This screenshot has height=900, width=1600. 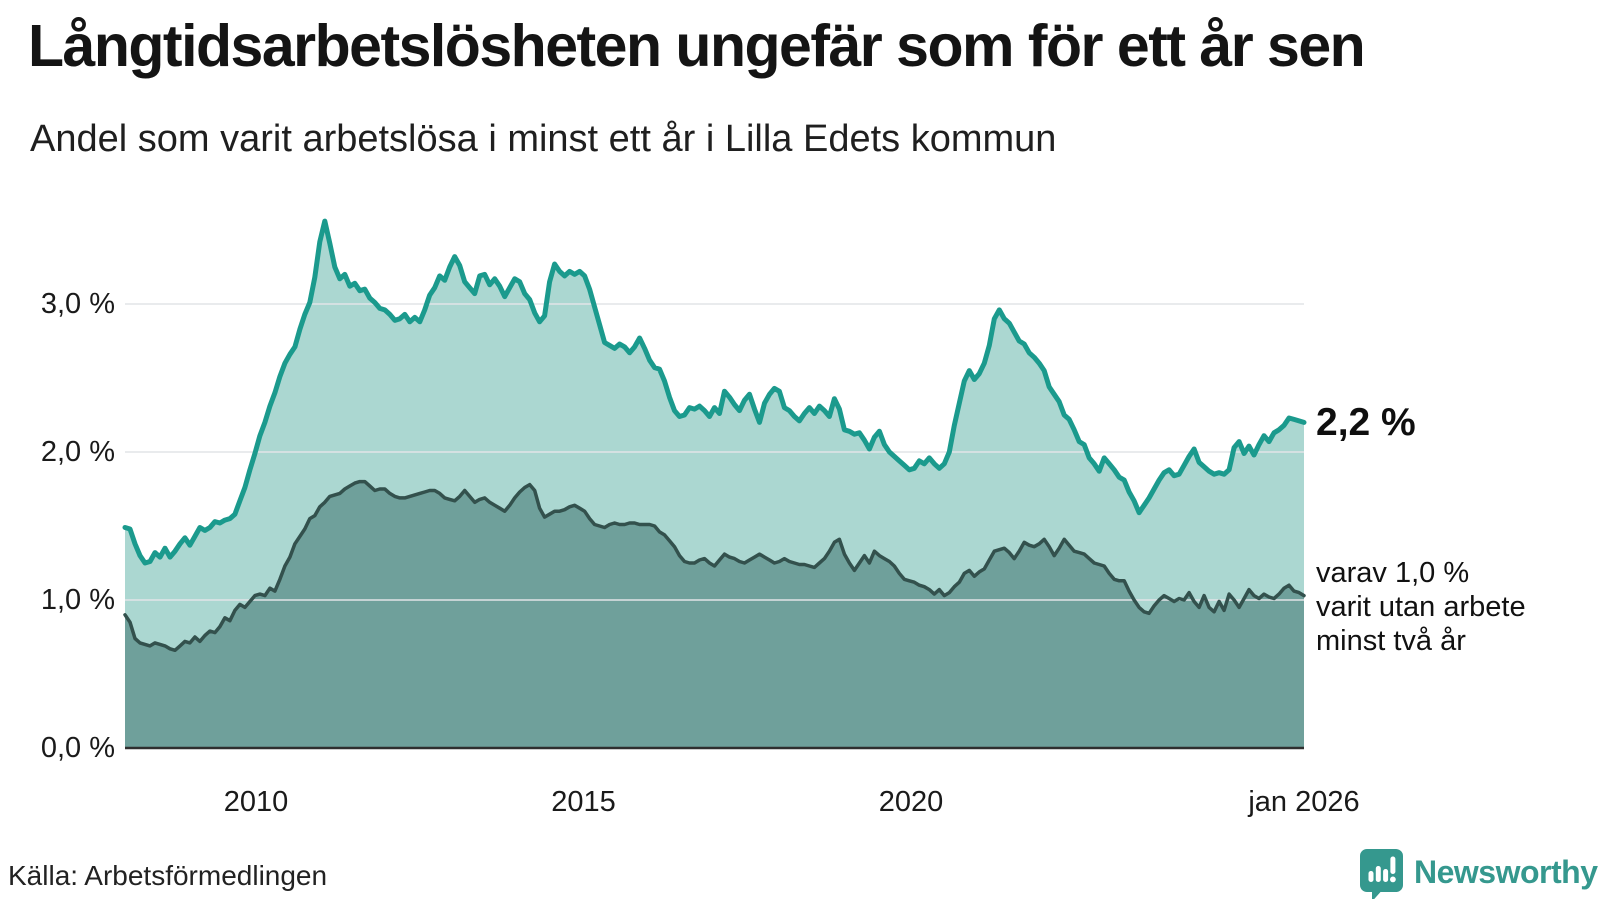 What do you see at coordinates (168, 875) in the screenshot?
I see `source-attribution: Källa: Arbetsförmedlingen` at bounding box center [168, 875].